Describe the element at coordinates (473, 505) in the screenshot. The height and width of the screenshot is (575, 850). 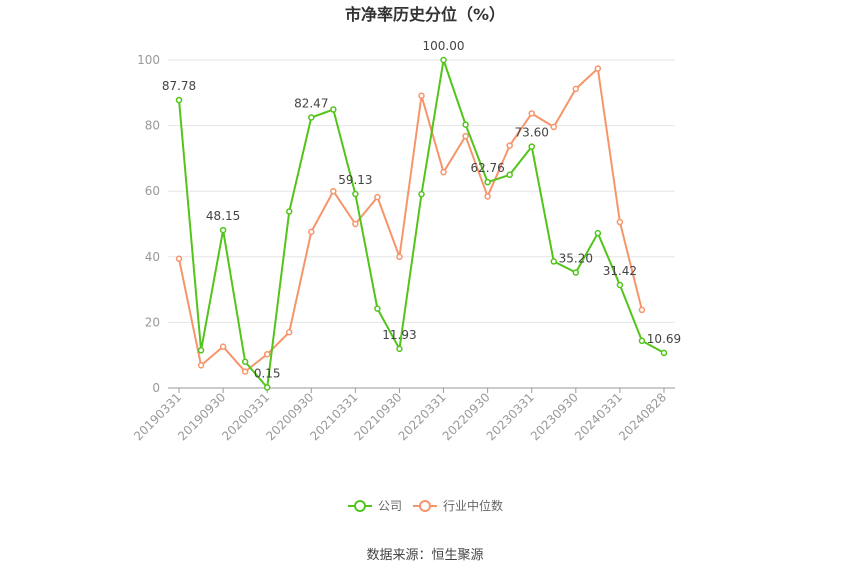
I see `legend-label: 行业中位数` at that location.